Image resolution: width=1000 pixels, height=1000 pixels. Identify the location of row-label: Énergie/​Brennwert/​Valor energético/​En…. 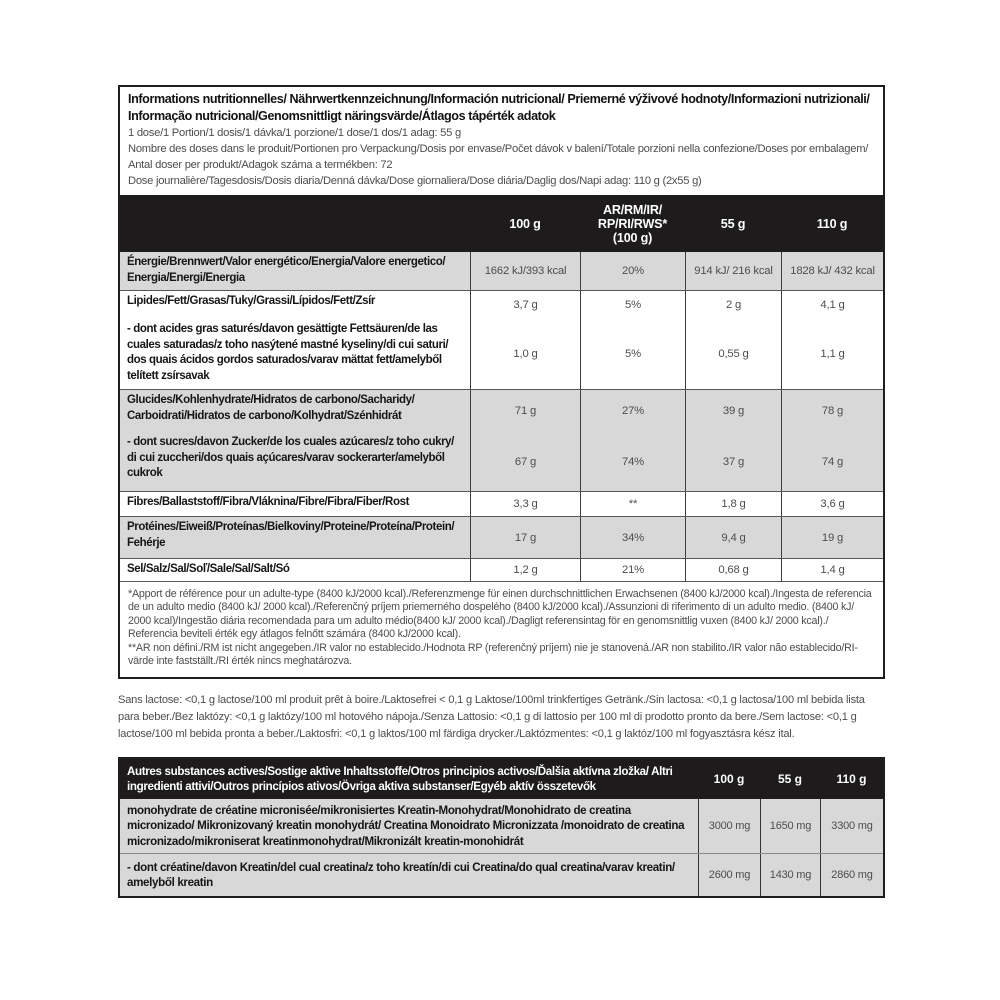
(286, 270).